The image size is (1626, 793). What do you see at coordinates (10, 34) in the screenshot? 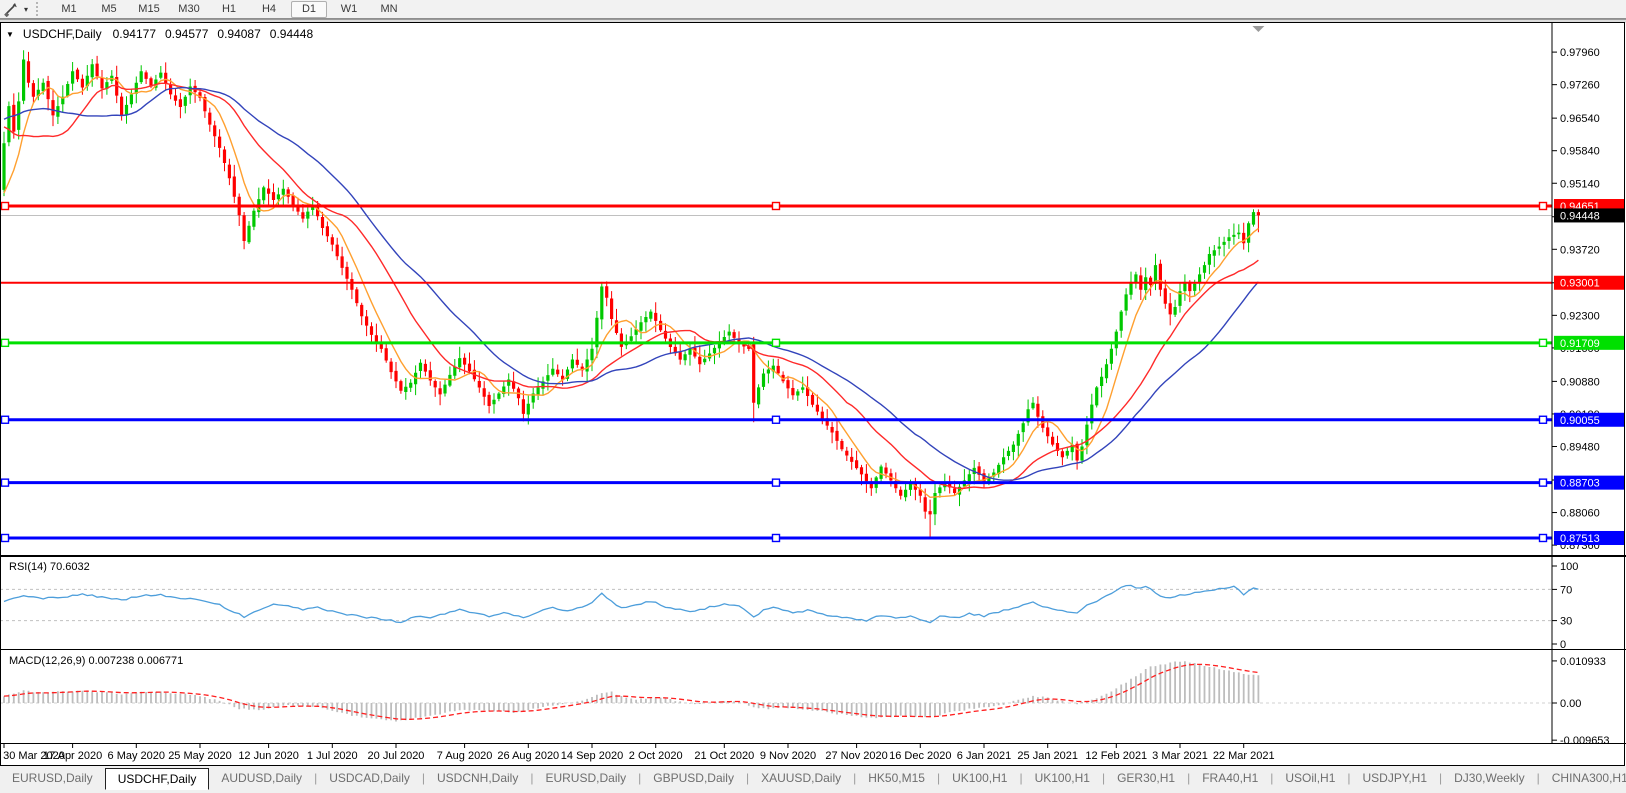
I see `collapse-caret-icon: ▼` at bounding box center [10, 34].